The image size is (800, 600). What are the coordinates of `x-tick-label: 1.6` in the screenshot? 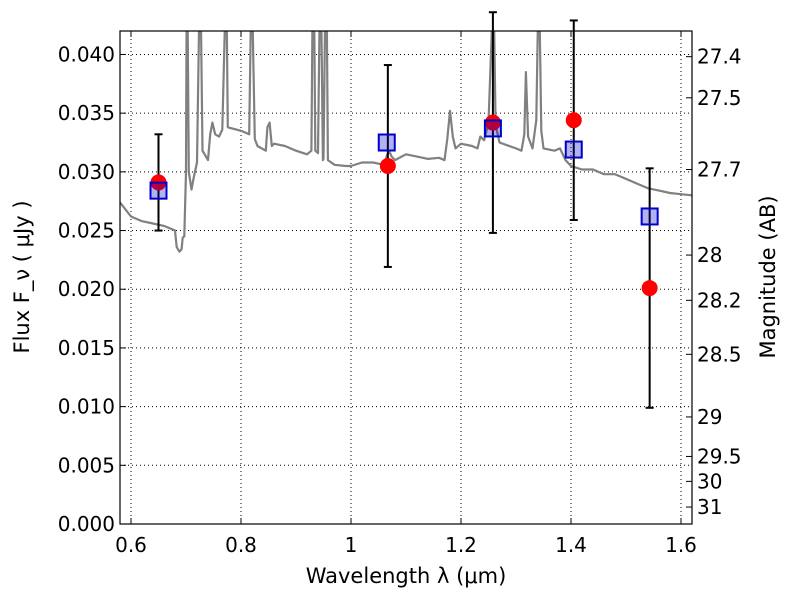 It's located at (681, 545).